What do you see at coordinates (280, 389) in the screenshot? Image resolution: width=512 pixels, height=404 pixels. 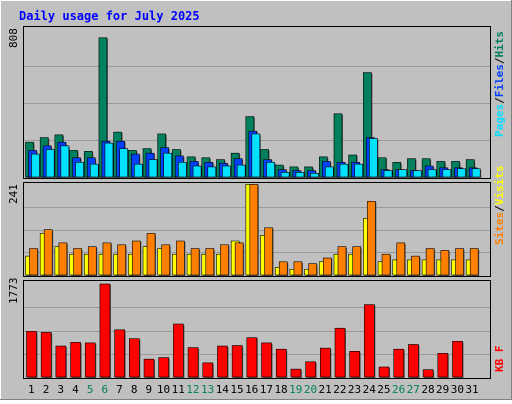 I see `x-tick-label-day-18: 18` at bounding box center [280, 389].